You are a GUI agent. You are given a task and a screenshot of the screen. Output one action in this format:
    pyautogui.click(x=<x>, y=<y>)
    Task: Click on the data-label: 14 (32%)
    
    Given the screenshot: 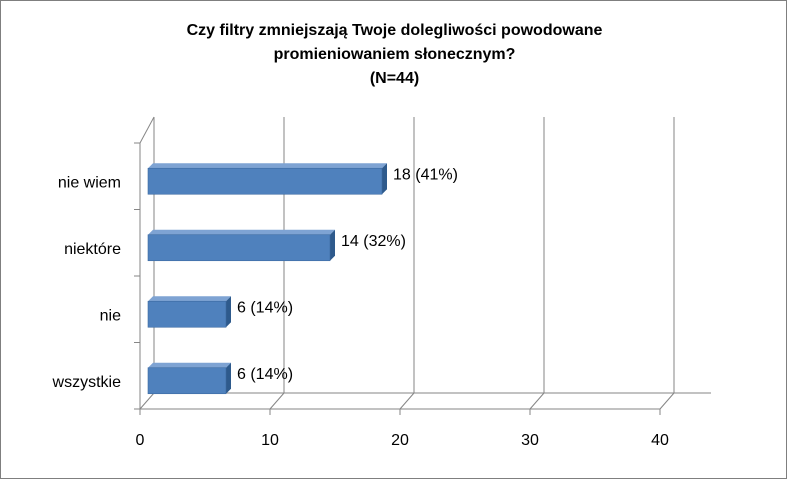 What is the action you would take?
    pyautogui.click(x=373, y=241)
    